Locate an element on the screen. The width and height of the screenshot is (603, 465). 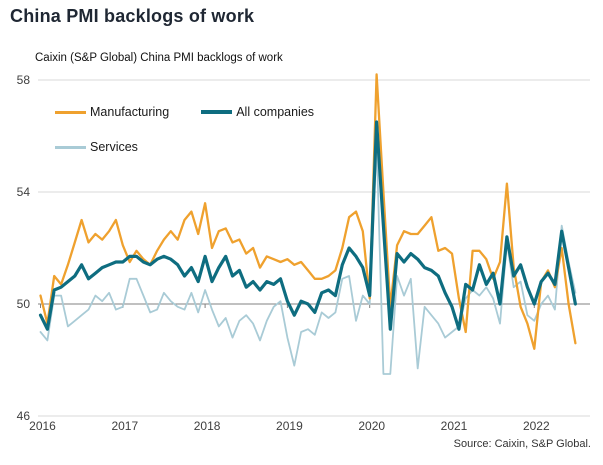
x-axis-tick-label: 2018 is located at coordinates (207, 426).